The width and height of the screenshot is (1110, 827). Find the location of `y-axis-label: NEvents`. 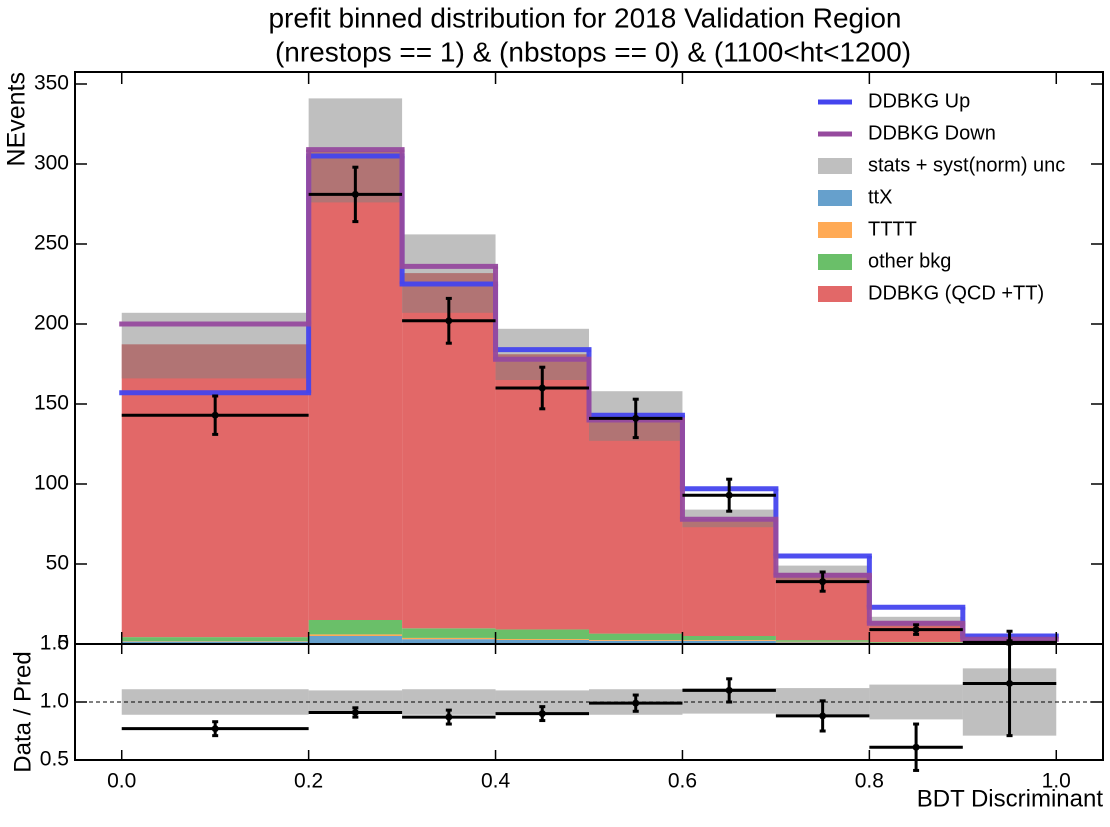

y-axis-label: NEvents is located at coordinates (17, 119).